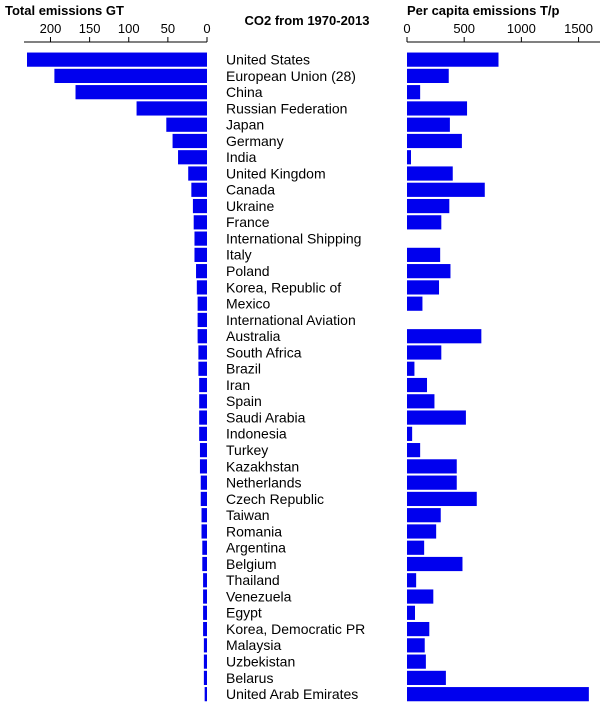 The width and height of the screenshot is (615, 723). What do you see at coordinates (250, 206) in the screenshot?
I see `country-label: Ukraine` at bounding box center [250, 206].